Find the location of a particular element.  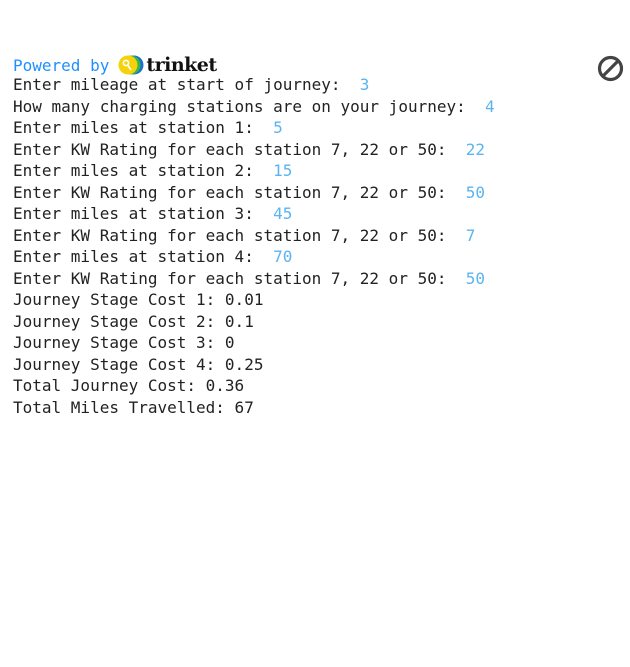

console-prompt: Enter miles at station 2: is located at coordinates (143, 170).